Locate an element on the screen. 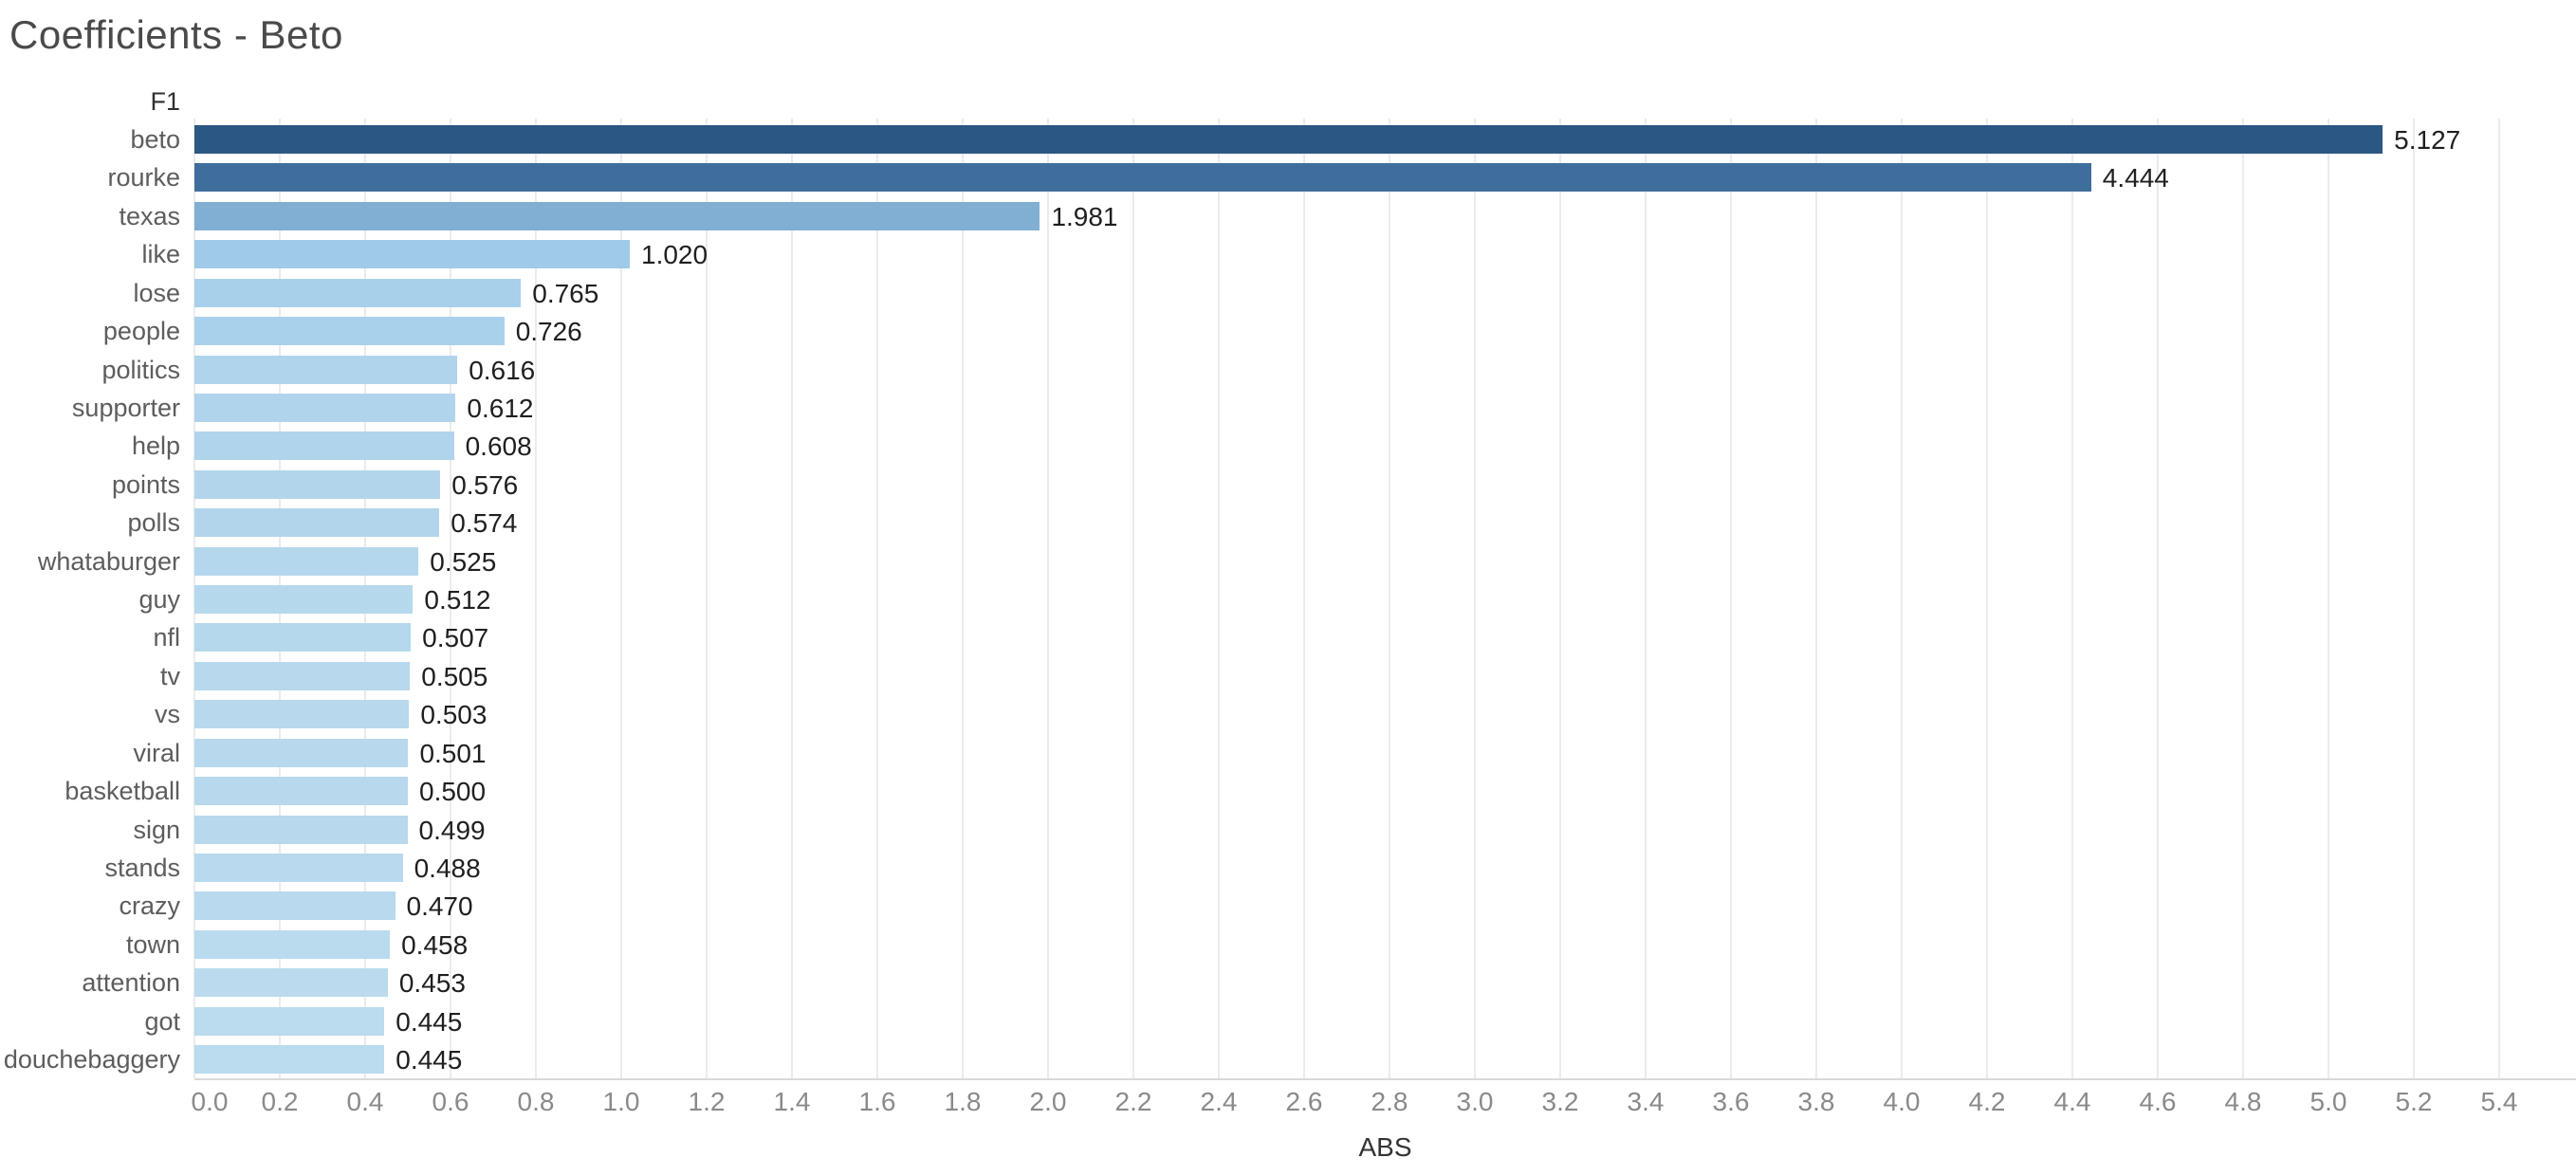 This screenshot has height=1176, width=2576. category-label: town is located at coordinates (152, 944).